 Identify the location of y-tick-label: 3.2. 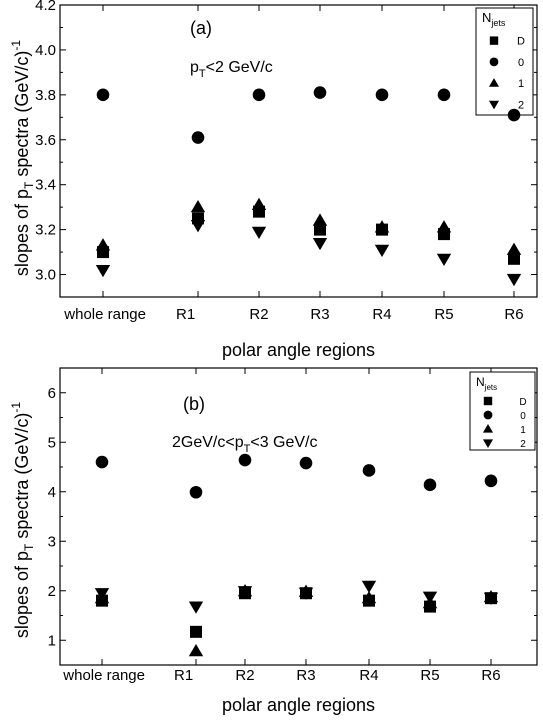
(45, 230).